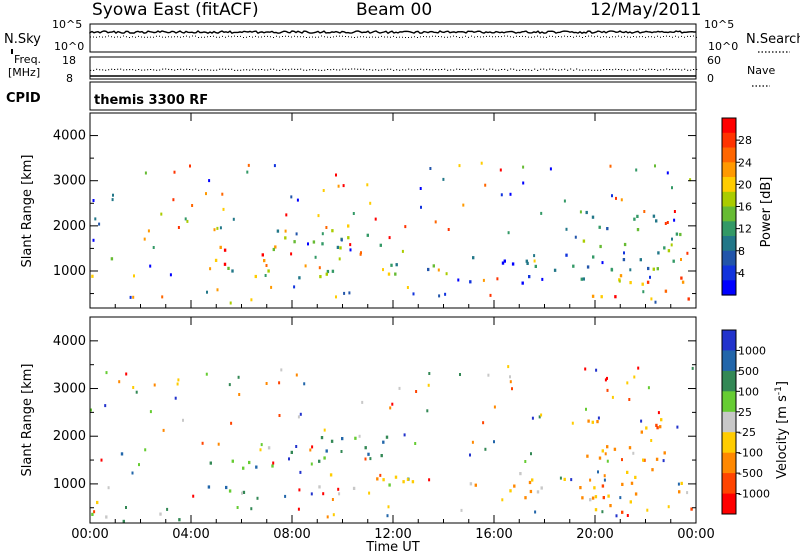  I want to click on power-colorbar-label: Power [dB], so click(766, 212).